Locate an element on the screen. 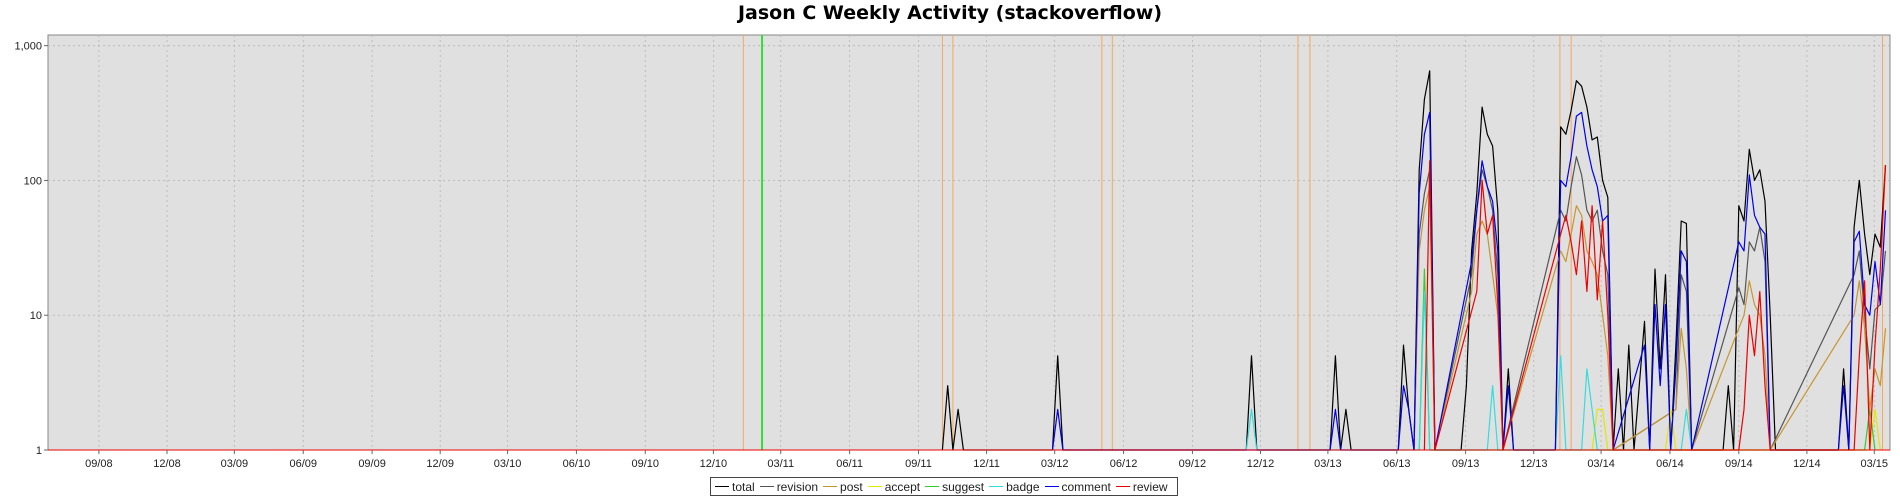 Image resolution: width=1900 pixels, height=500 pixels. x-tick-label: 06/09 is located at coordinates (303, 464).